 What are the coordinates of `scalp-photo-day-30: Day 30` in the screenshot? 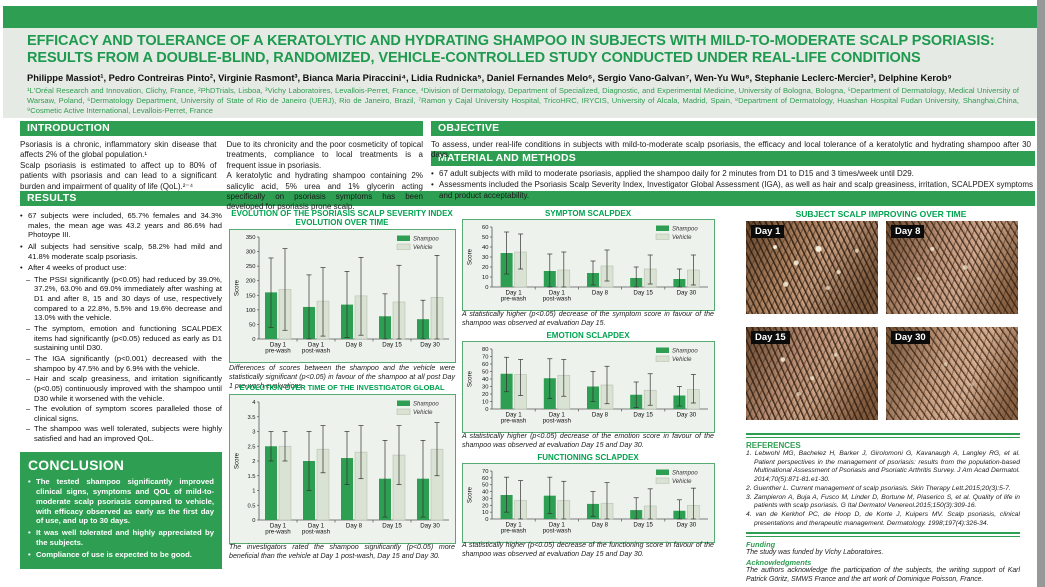 It's located at (952, 373).